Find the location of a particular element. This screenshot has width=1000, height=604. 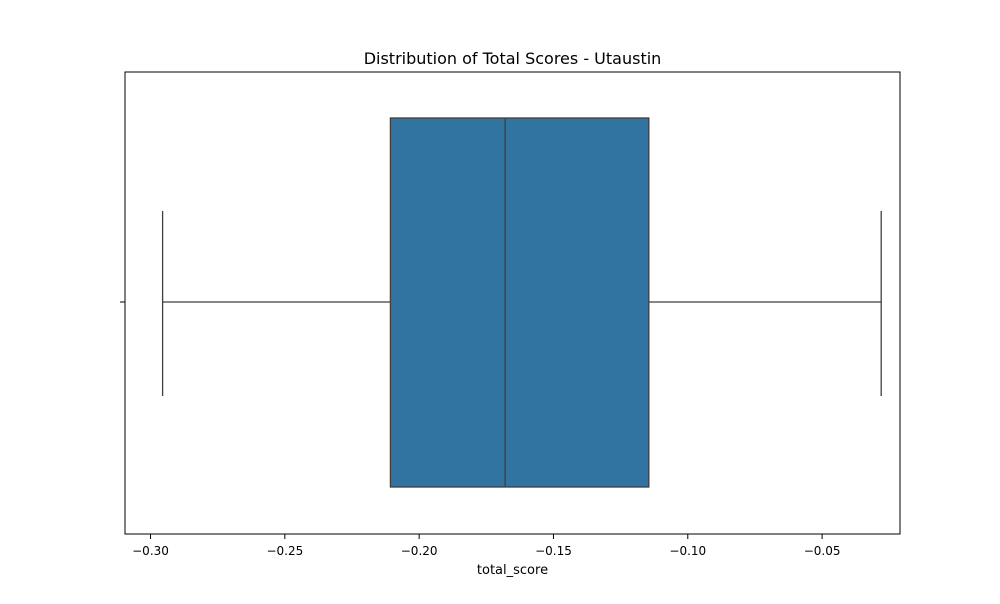

x-tick-label: −0.05 is located at coordinates (822, 551).